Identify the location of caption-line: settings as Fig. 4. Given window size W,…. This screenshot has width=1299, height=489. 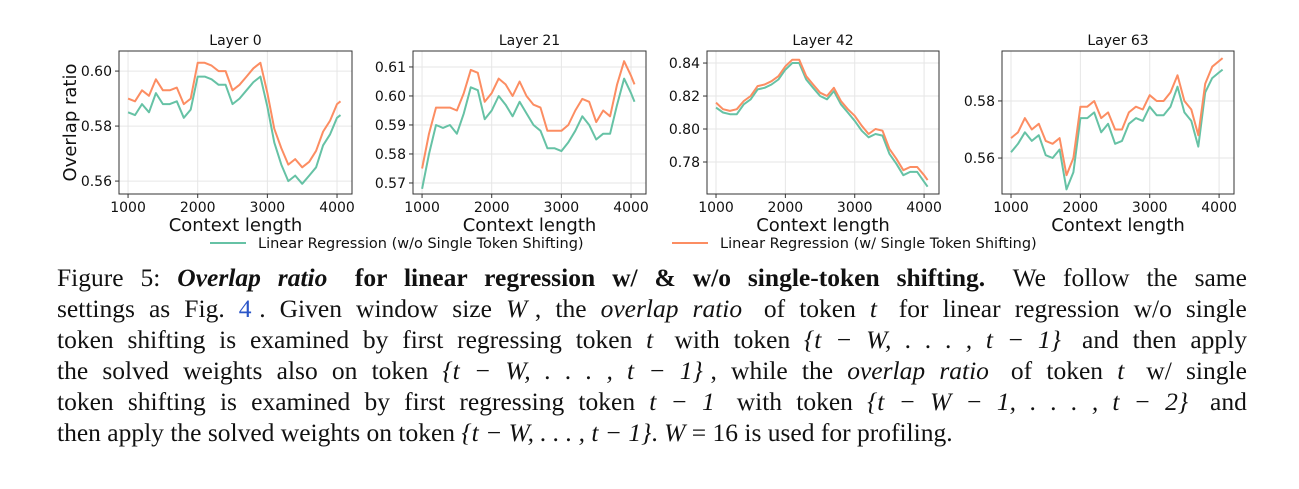
(652, 308).